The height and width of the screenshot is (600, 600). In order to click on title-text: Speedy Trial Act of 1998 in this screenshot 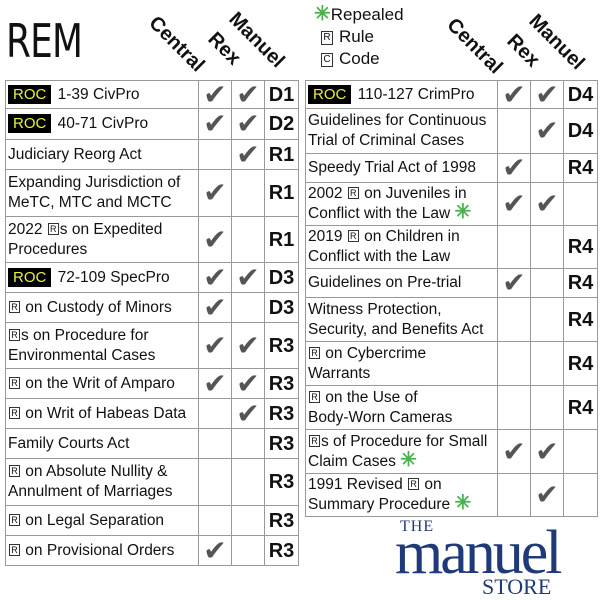, I will do `click(392, 167)`.